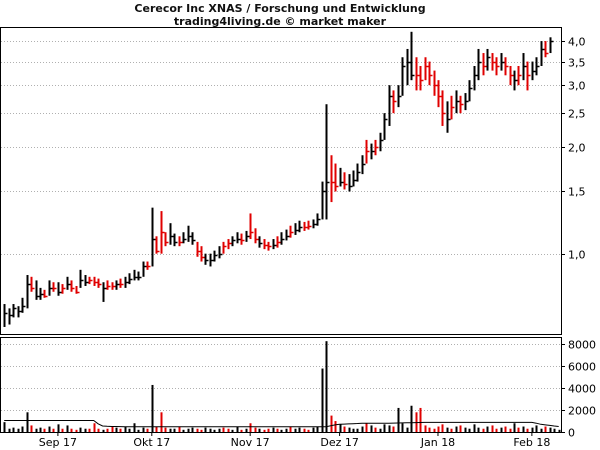  What do you see at coordinates (582, 345) in the screenshot?
I see `volume-tick-label: 8000` at bounding box center [582, 345].